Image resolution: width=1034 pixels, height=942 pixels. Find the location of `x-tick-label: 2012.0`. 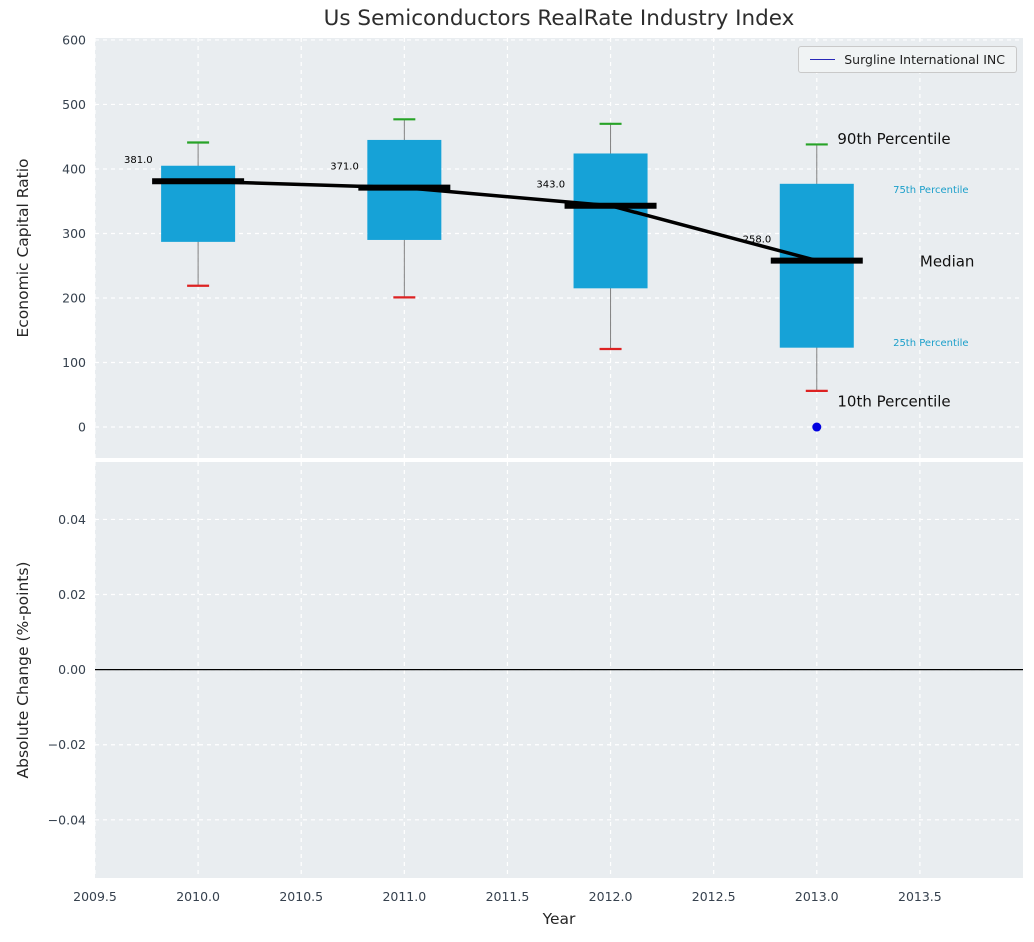

x-tick-label: 2012.0 is located at coordinates (611, 896).